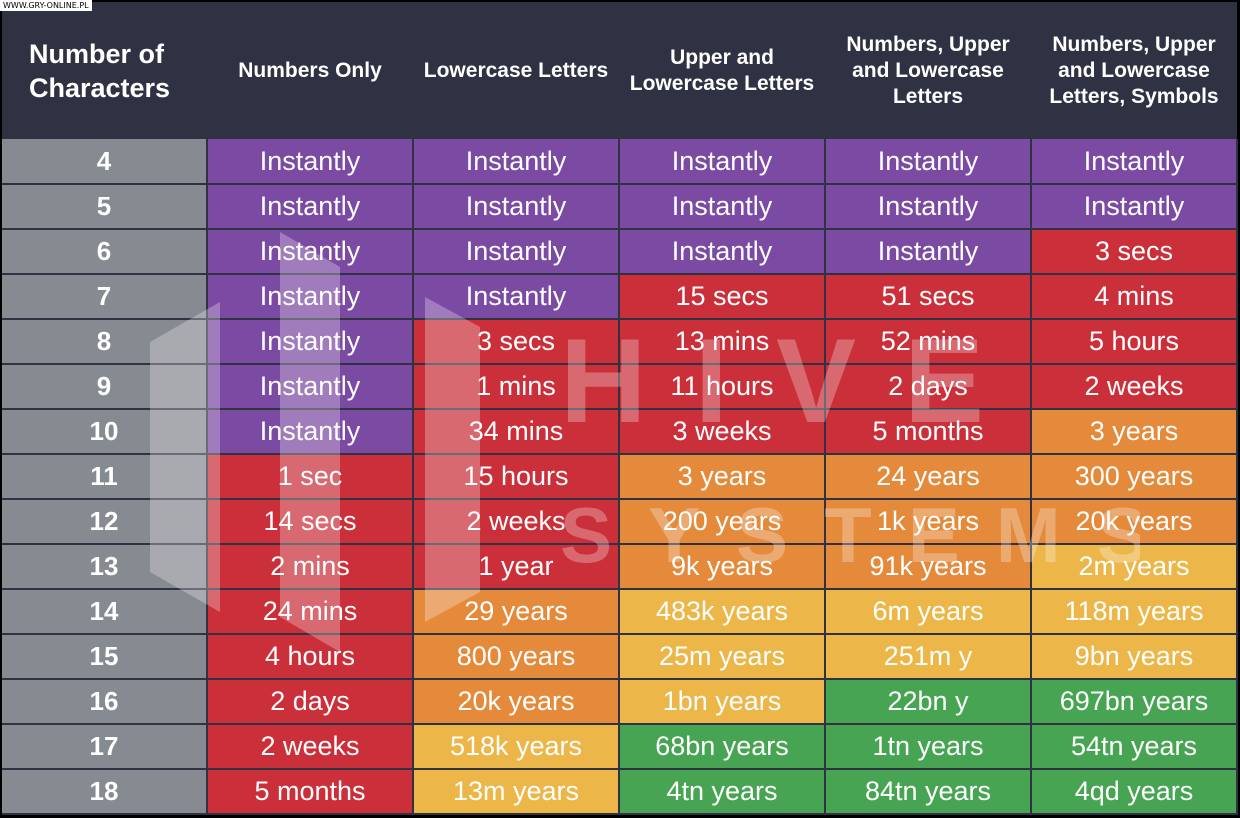 The width and height of the screenshot is (1240, 818). I want to click on crack-time-cell: 9k years, so click(722, 567).